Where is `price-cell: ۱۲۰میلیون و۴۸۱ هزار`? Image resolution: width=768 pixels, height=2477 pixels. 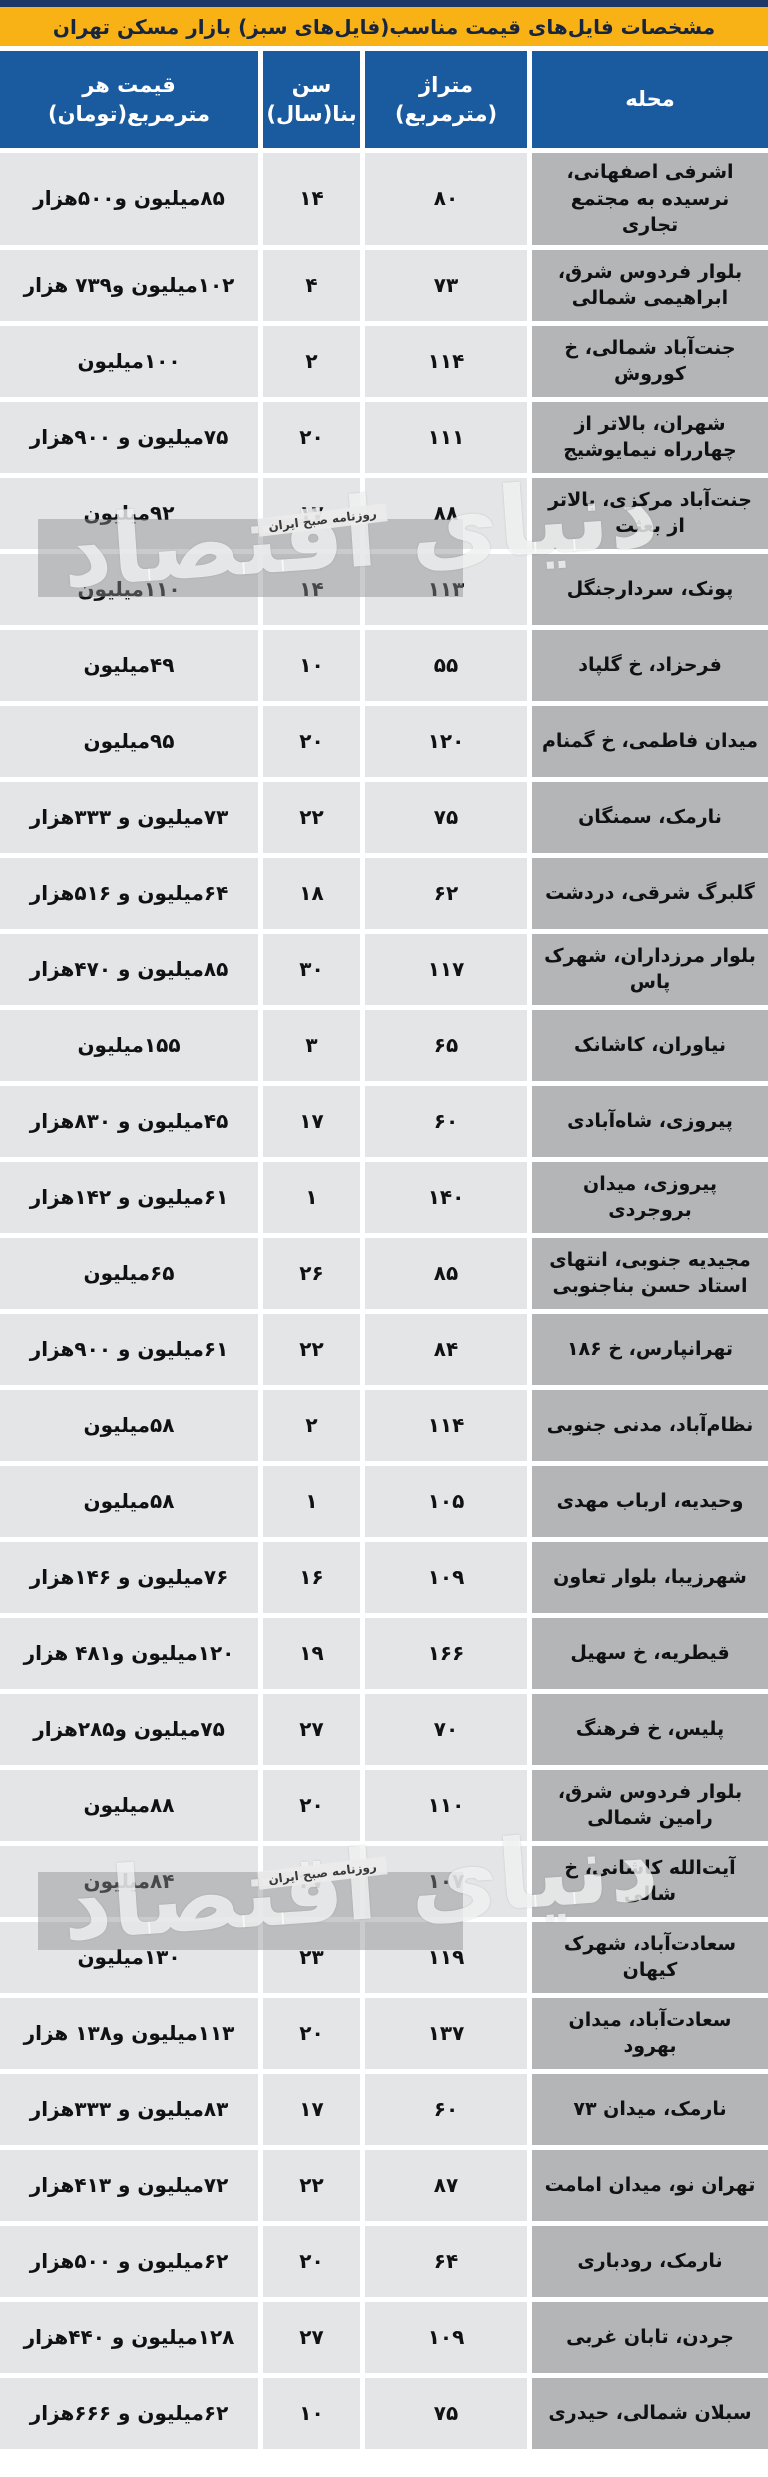 price-cell: ۱۲۰میلیون و۴۸۱ هزار is located at coordinates (129, 1653).